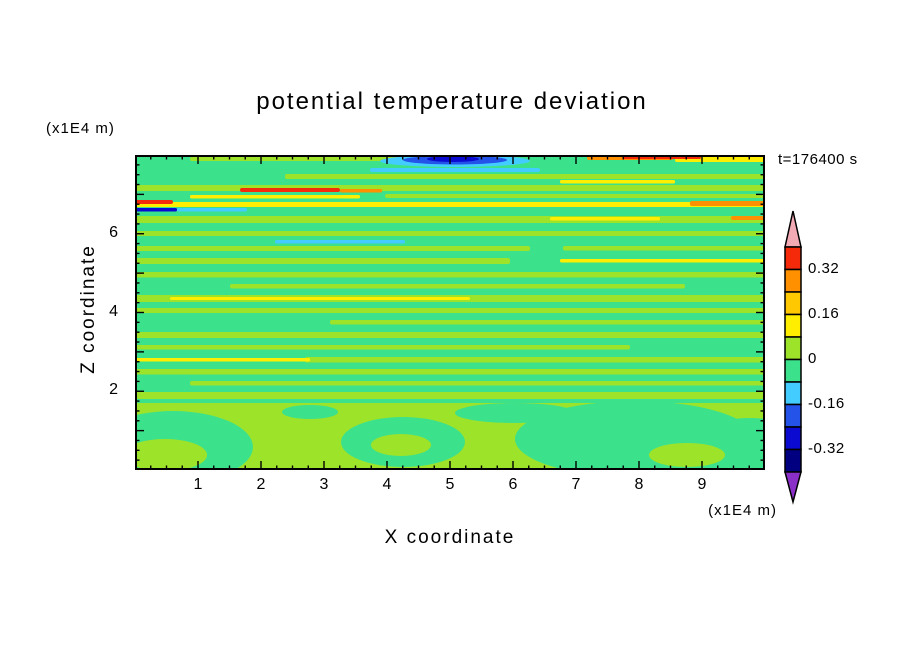 The height and width of the screenshot is (654, 904). Describe the element at coordinates (261, 484) in the screenshot. I see `x-tick-label: 2` at that location.